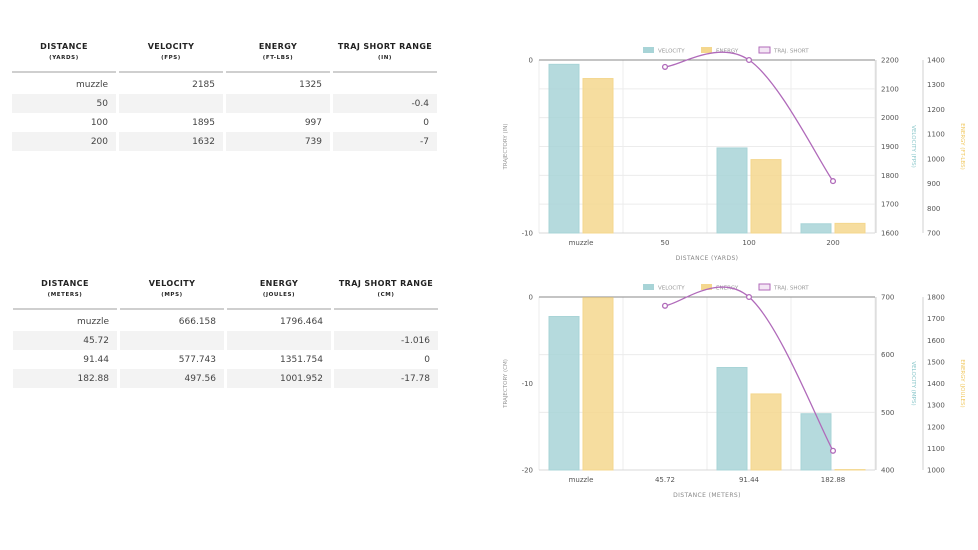  I want to click on cell-velocity: 497.56, so click(172, 378).